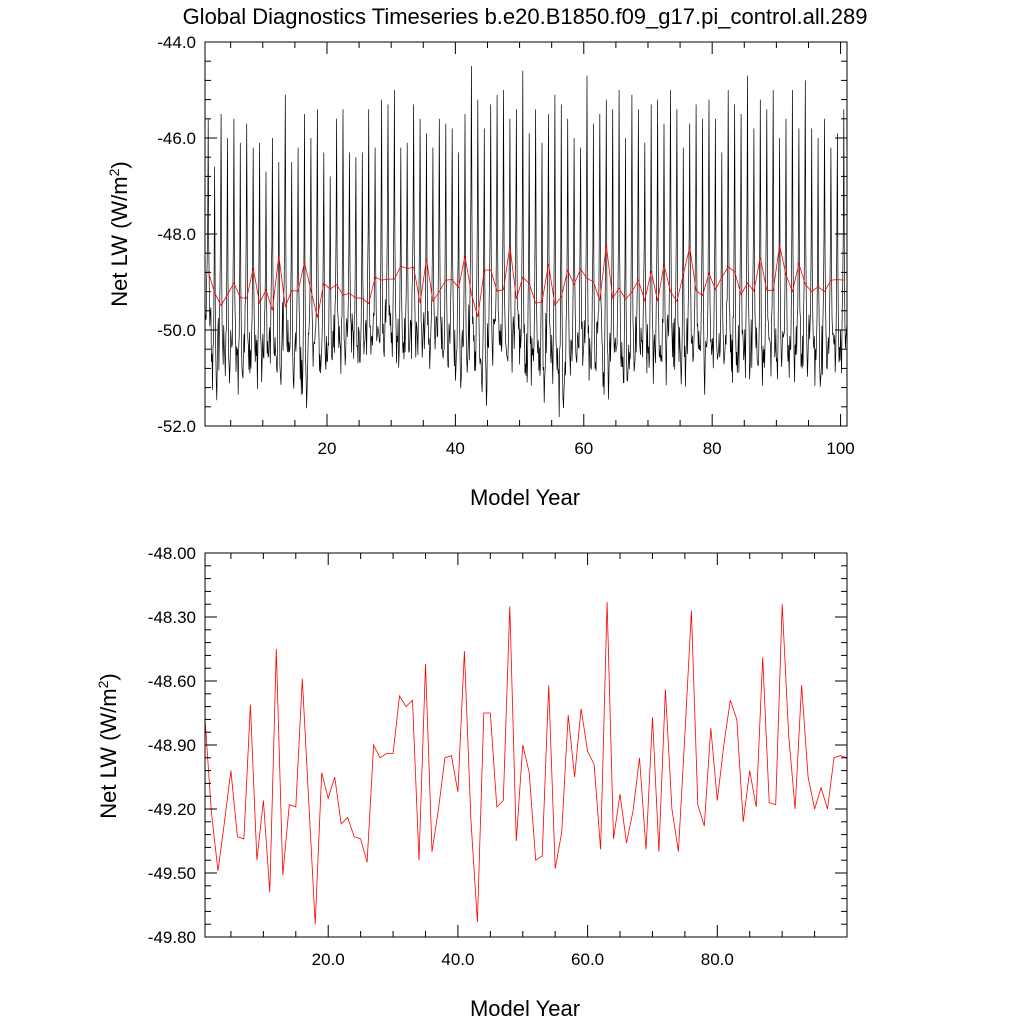 This screenshot has width=1024, height=1024. I want to click on x-tick-label: 20.0, so click(328, 959).